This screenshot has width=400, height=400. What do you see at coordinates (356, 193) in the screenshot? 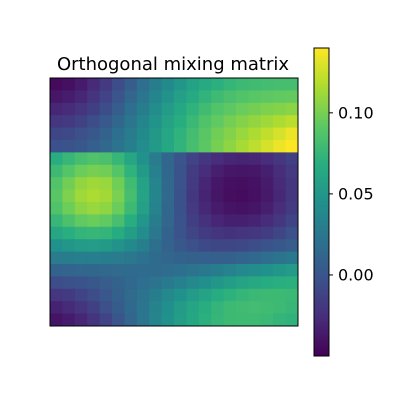
I see `colorbar-tick-label: 0.05` at bounding box center [356, 193].